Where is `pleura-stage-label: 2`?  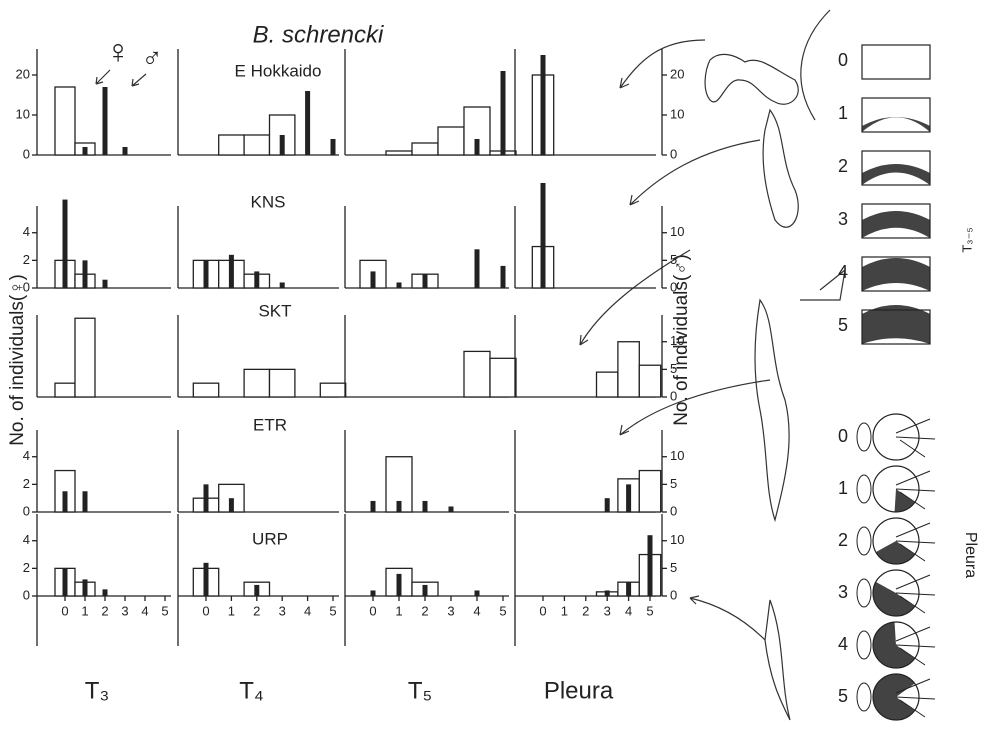
pleura-stage-label: 2 is located at coordinates (843, 540).